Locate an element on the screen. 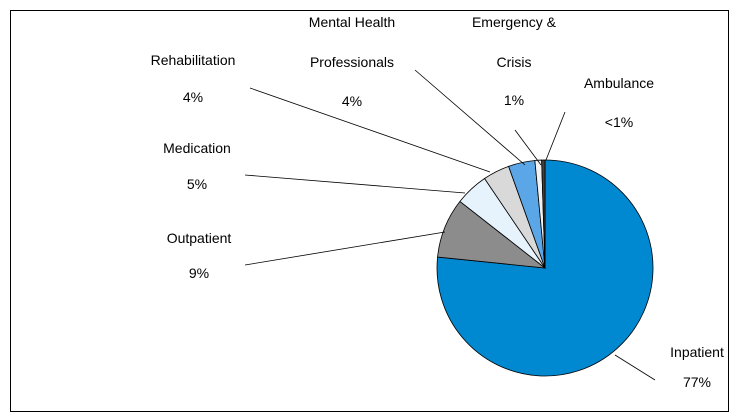 This screenshot has height=418, width=739. slice-label: Emergency & Crisis is located at coordinates (514, 42).